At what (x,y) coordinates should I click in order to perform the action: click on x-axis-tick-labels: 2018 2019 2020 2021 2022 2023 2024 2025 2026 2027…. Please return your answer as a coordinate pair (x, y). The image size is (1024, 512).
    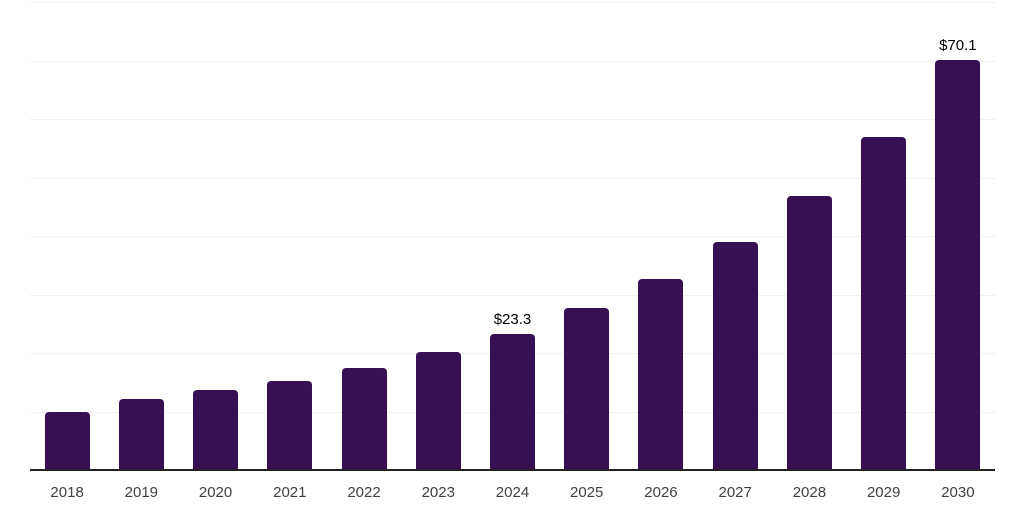
    Looking at the image, I should click on (512, 494).